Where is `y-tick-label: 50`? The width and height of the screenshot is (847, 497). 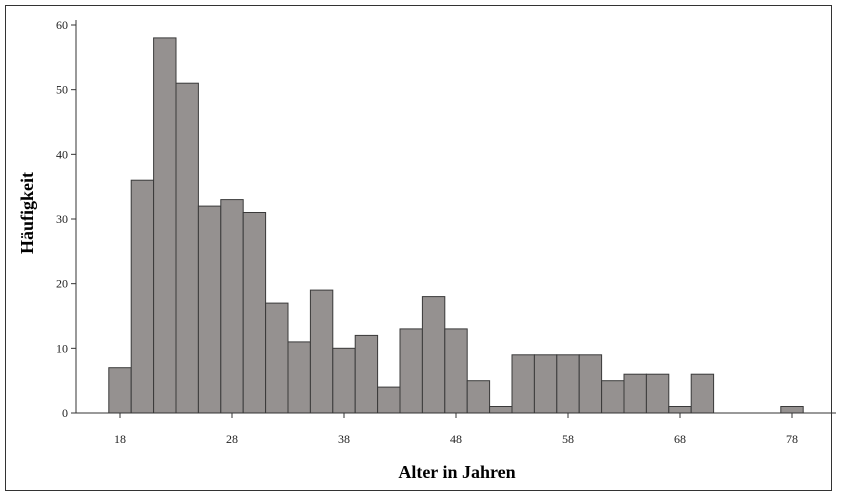
y-tick-label: 50 is located at coordinates (62, 90).